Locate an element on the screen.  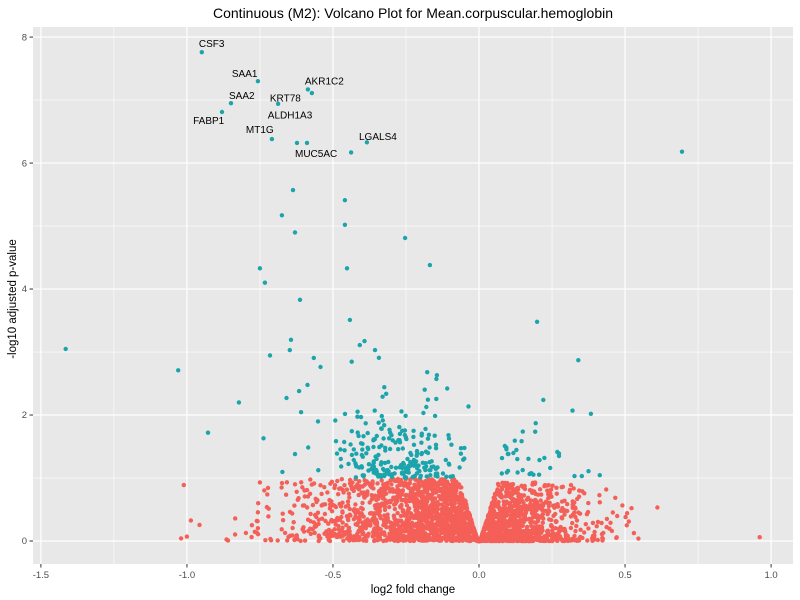
data-point-gene-MUC5AC is located at coordinates (307, 143).